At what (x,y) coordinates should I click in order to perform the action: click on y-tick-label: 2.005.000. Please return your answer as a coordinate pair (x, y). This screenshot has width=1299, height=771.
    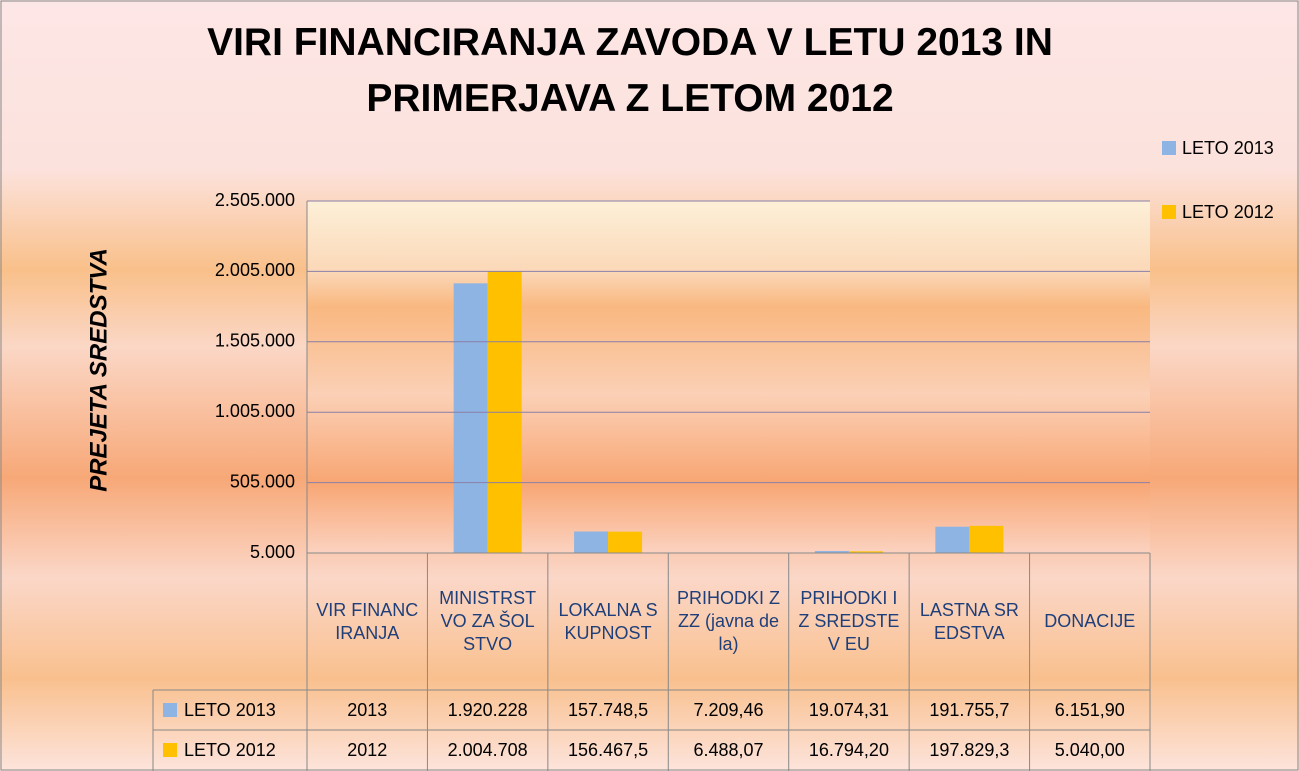
    Looking at the image, I should click on (255, 270).